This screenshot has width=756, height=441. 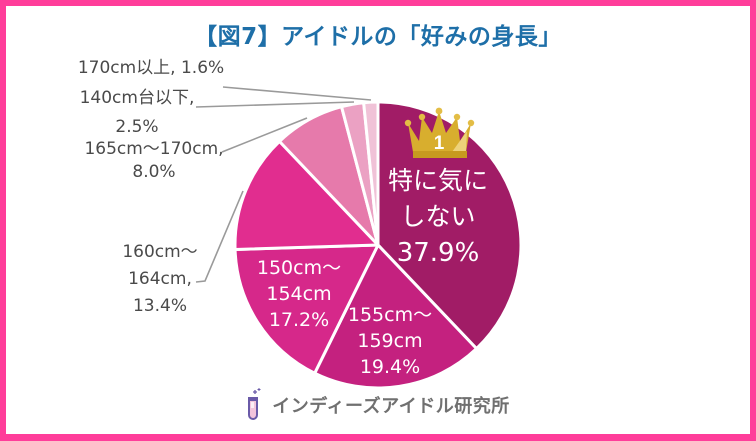 I want to click on slice-label-155-159: 155cm～ 159cm 19.4%, so click(x=390, y=341).